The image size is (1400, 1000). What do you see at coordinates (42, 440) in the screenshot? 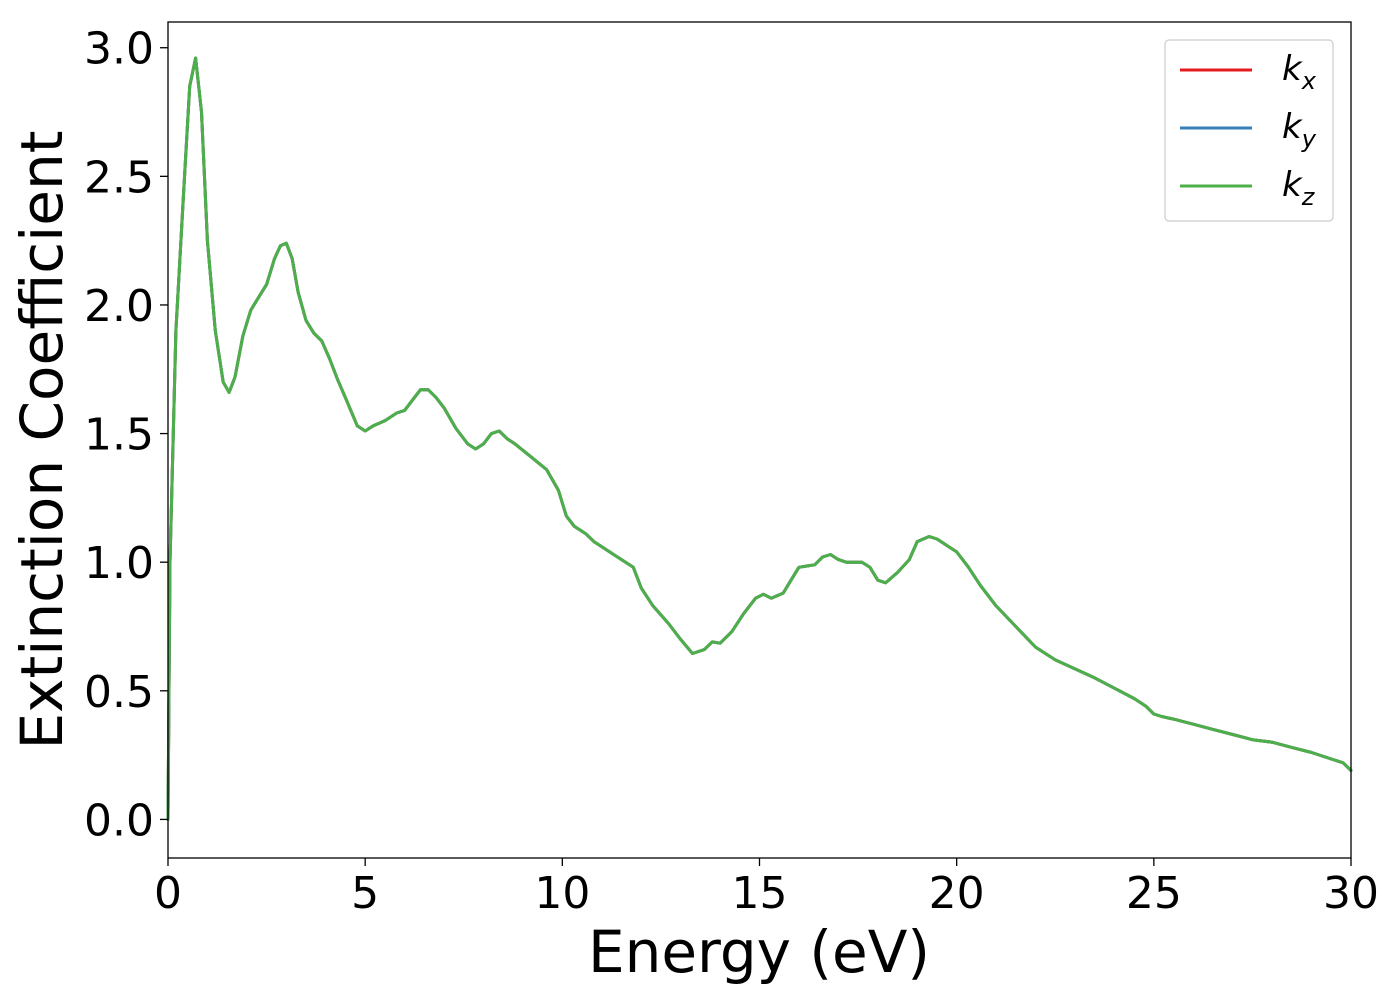
I see `y-axis-label: Extinction Coefficient` at bounding box center [42, 440].